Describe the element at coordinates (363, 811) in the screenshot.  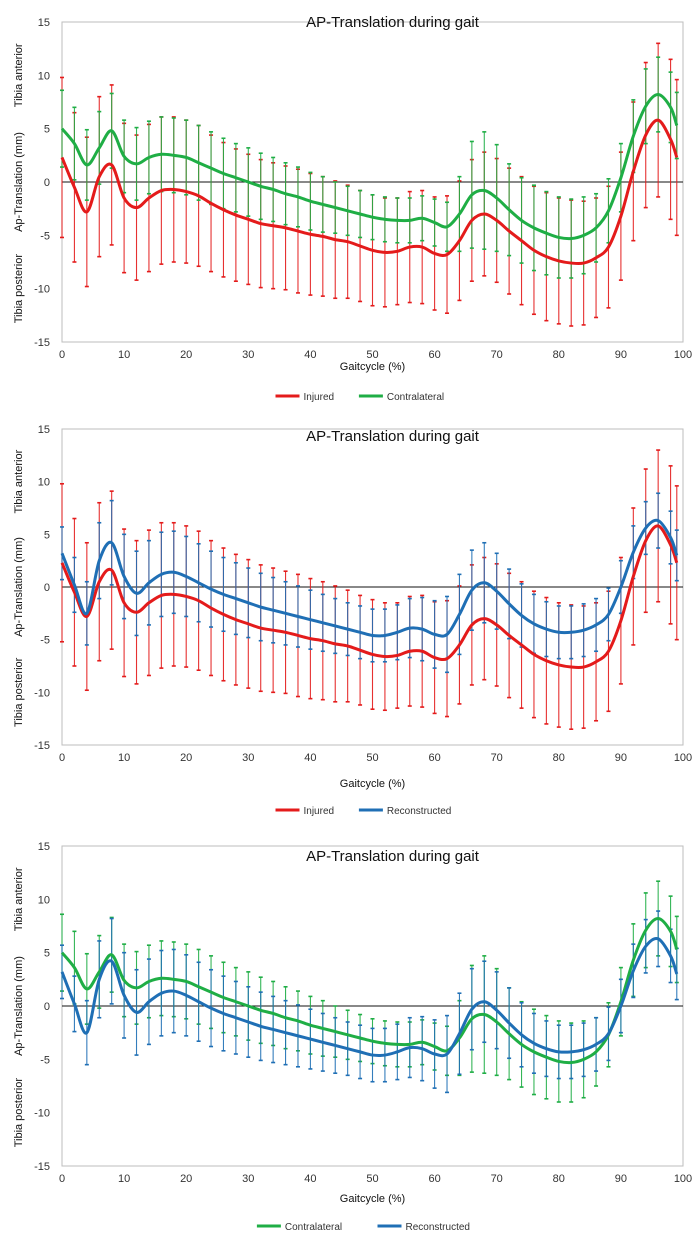
I see `legend: Injured Reconstructed` at that location.